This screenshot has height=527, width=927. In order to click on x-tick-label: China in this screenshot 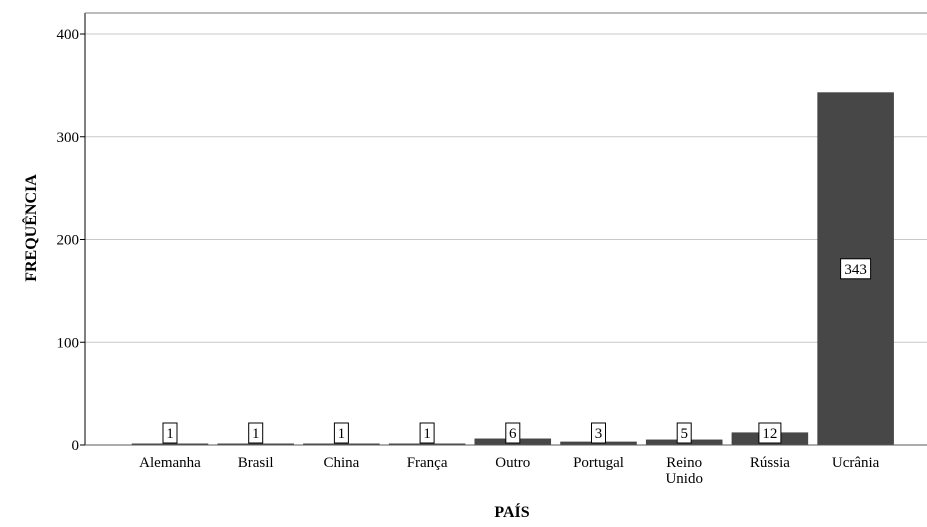, I will do `click(341, 463)`.